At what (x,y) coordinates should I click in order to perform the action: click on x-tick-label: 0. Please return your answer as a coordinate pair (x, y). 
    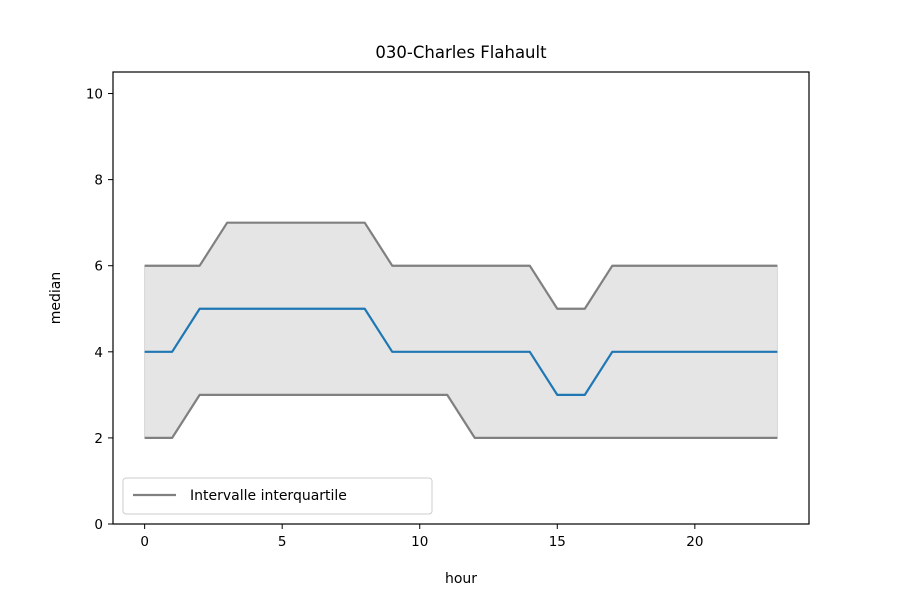
    Looking at the image, I should click on (144, 542).